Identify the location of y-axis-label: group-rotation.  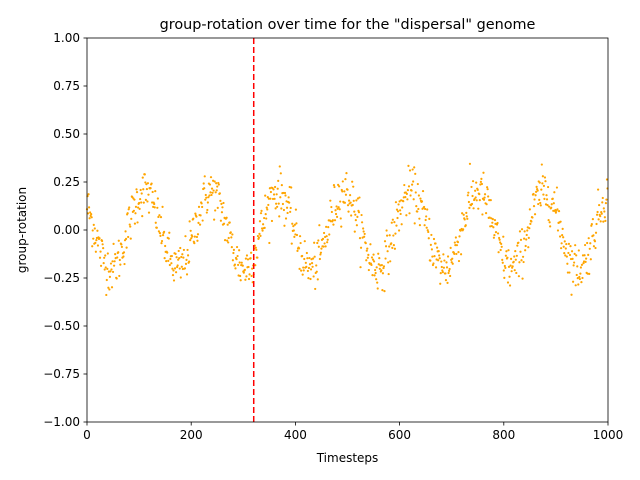
(22, 230).